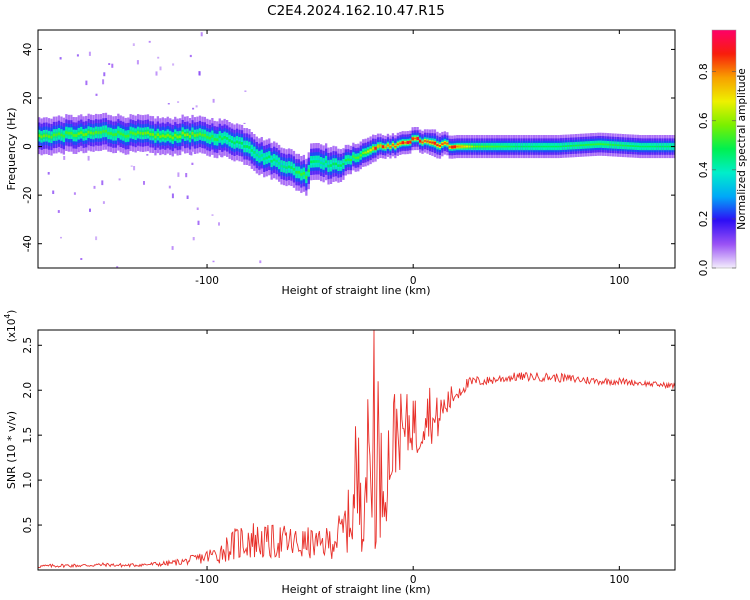  What do you see at coordinates (704, 268) in the screenshot?
I see `colorbar-tick-label: 0.0` at bounding box center [704, 268].